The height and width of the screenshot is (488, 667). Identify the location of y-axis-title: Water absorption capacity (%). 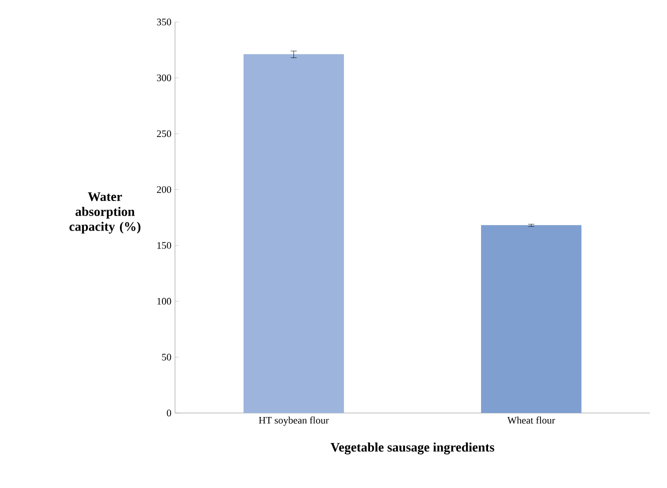
(104, 213).